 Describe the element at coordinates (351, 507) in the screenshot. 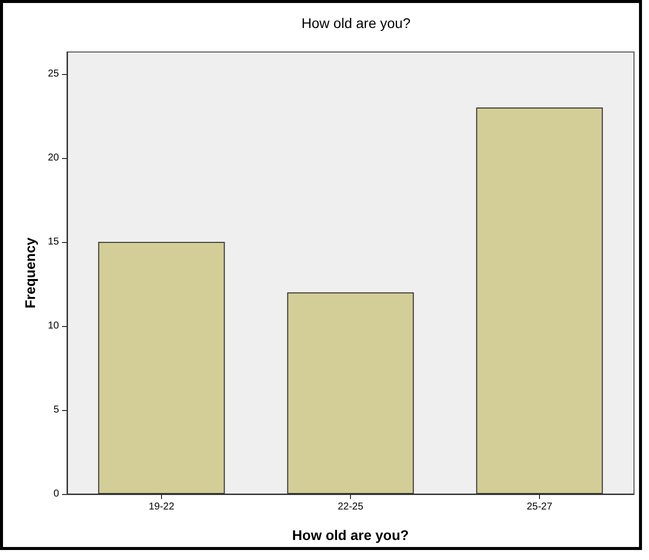

I see `x-tick-label: 22-25` at that location.